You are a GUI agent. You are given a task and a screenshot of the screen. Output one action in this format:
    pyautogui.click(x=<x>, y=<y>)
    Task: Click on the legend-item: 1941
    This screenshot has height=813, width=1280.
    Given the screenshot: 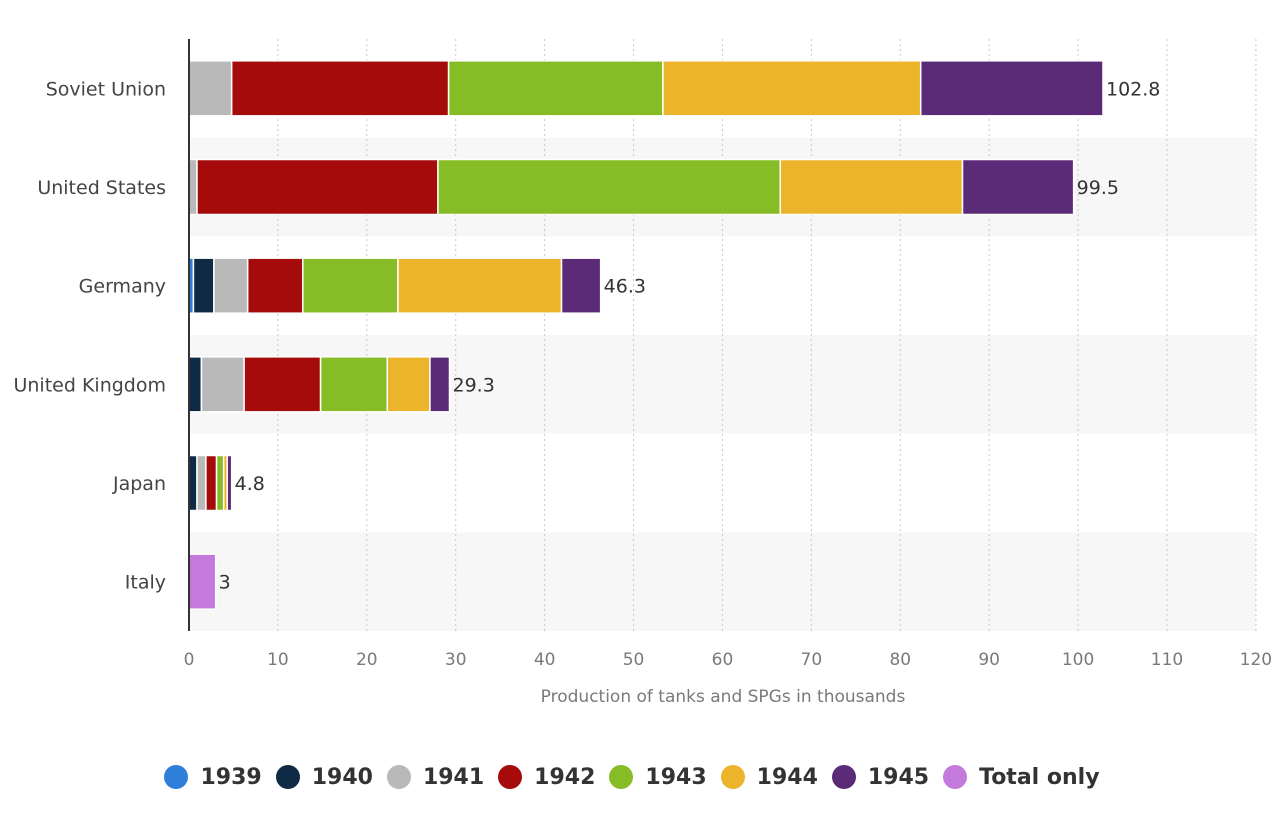 What is the action you would take?
    pyautogui.click(x=435, y=777)
    